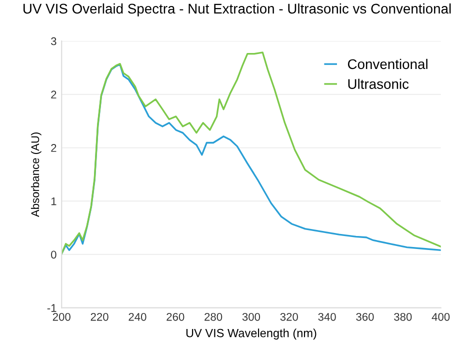  I want to click on y-tick-label: -1, so click(51, 308).